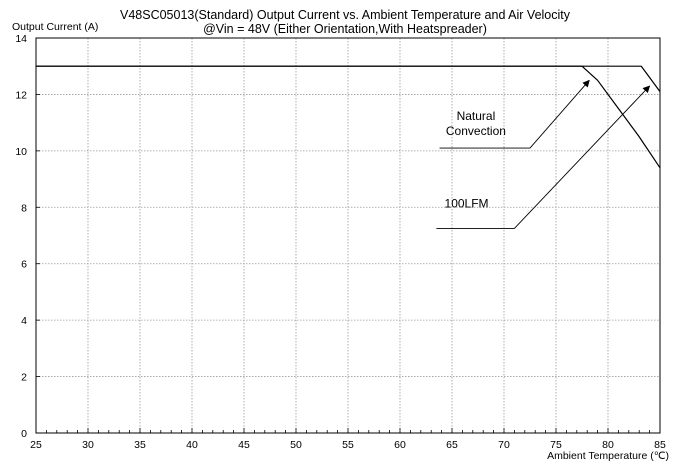 The width and height of the screenshot is (684, 464). I want to click on x-tick-label: 85, so click(660, 445).